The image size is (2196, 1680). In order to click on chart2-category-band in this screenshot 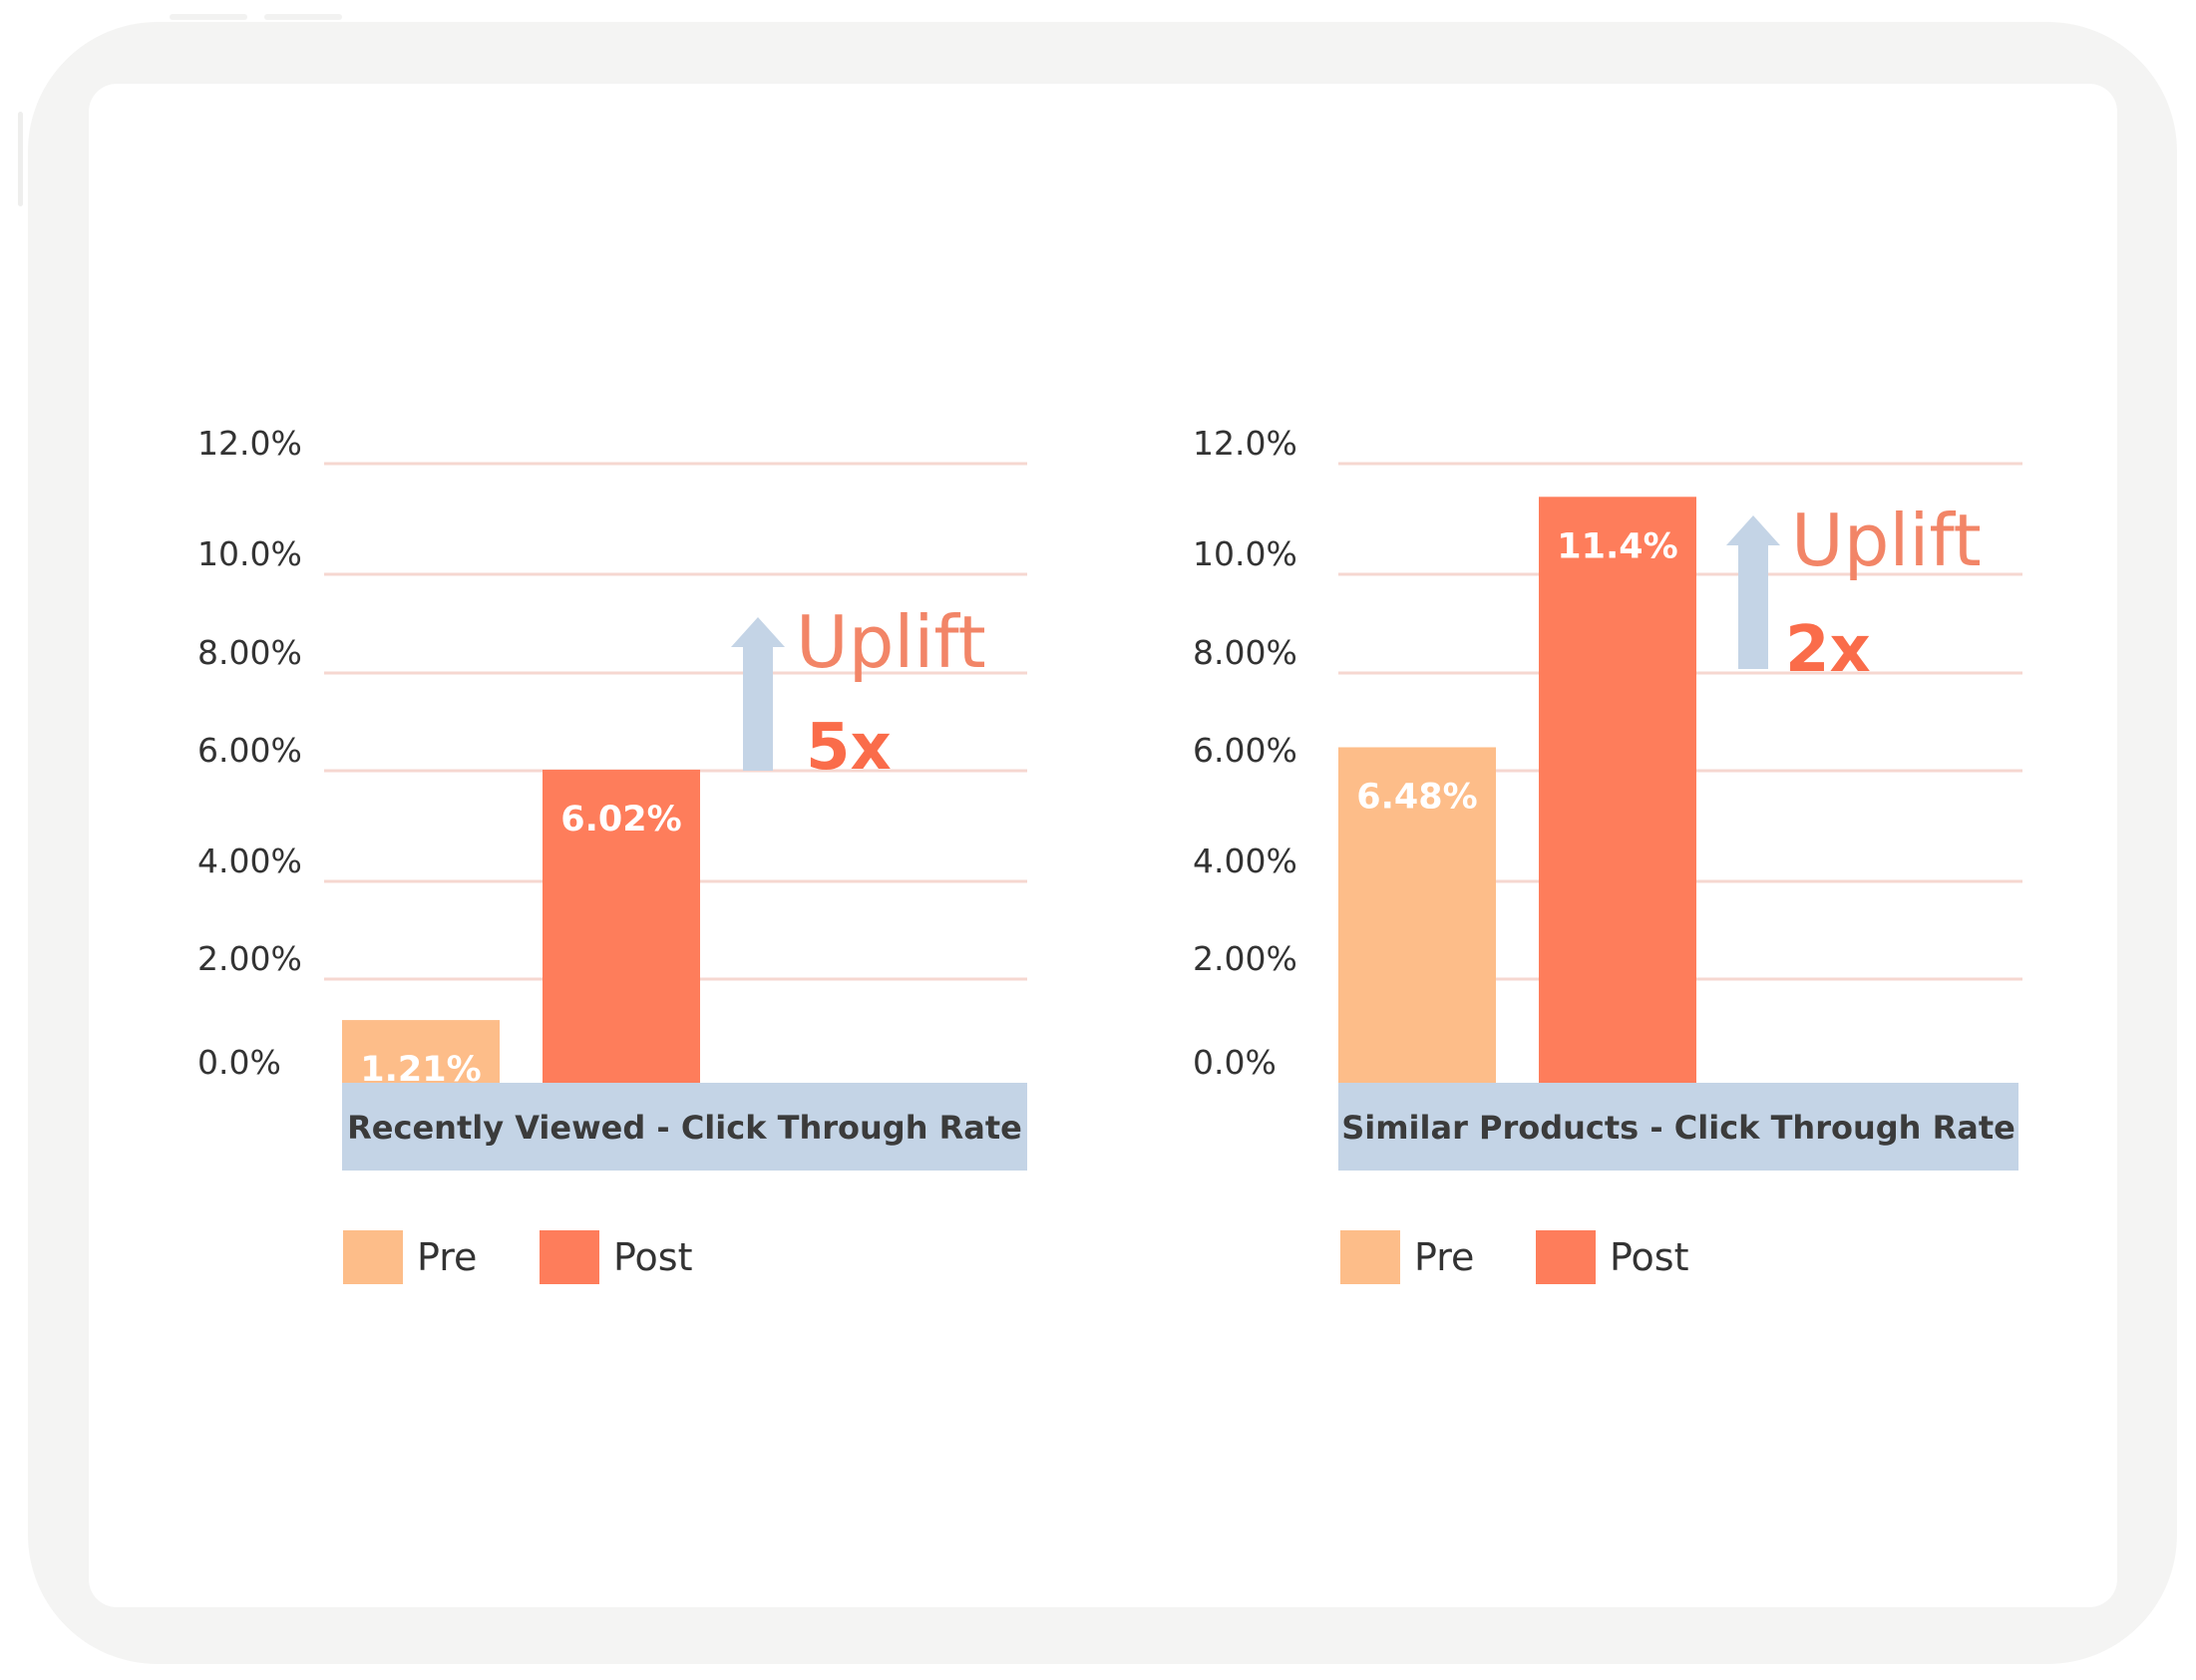, I will do `click(1678, 1127)`.